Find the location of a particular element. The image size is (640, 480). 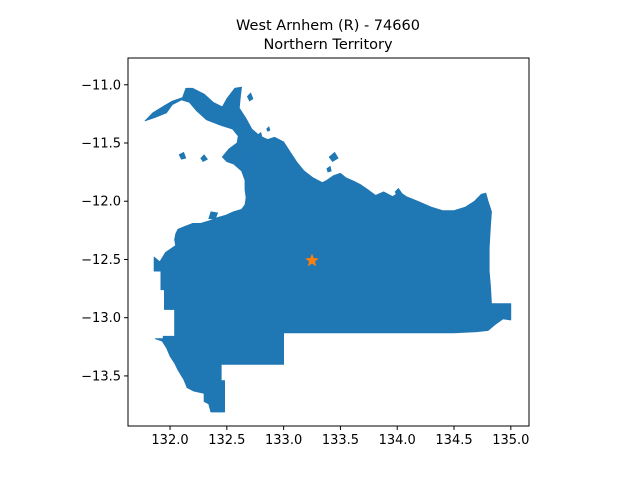

chart-title: West Arnhem (R) - 74660 is located at coordinates (328, 26).